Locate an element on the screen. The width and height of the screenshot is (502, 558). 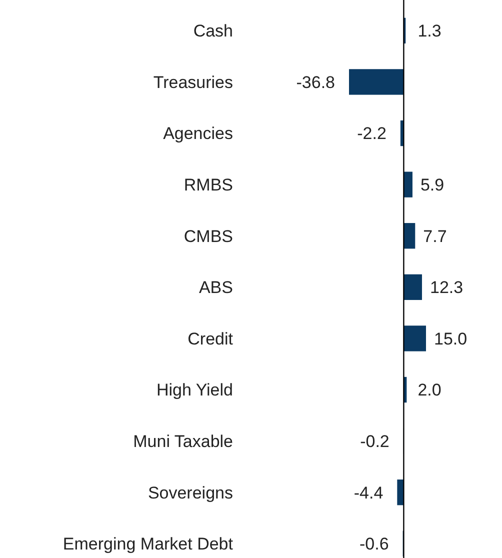
data-label: 15.0 is located at coordinates (451, 338).